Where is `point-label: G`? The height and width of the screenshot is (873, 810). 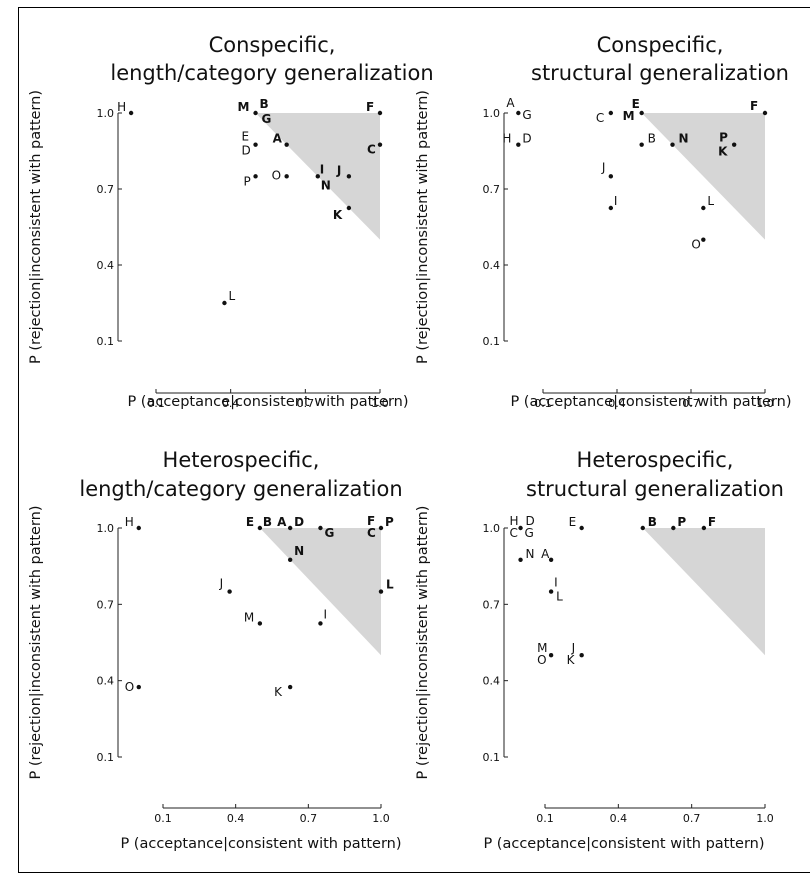 point-label: G is located at coordinates (267, 119).